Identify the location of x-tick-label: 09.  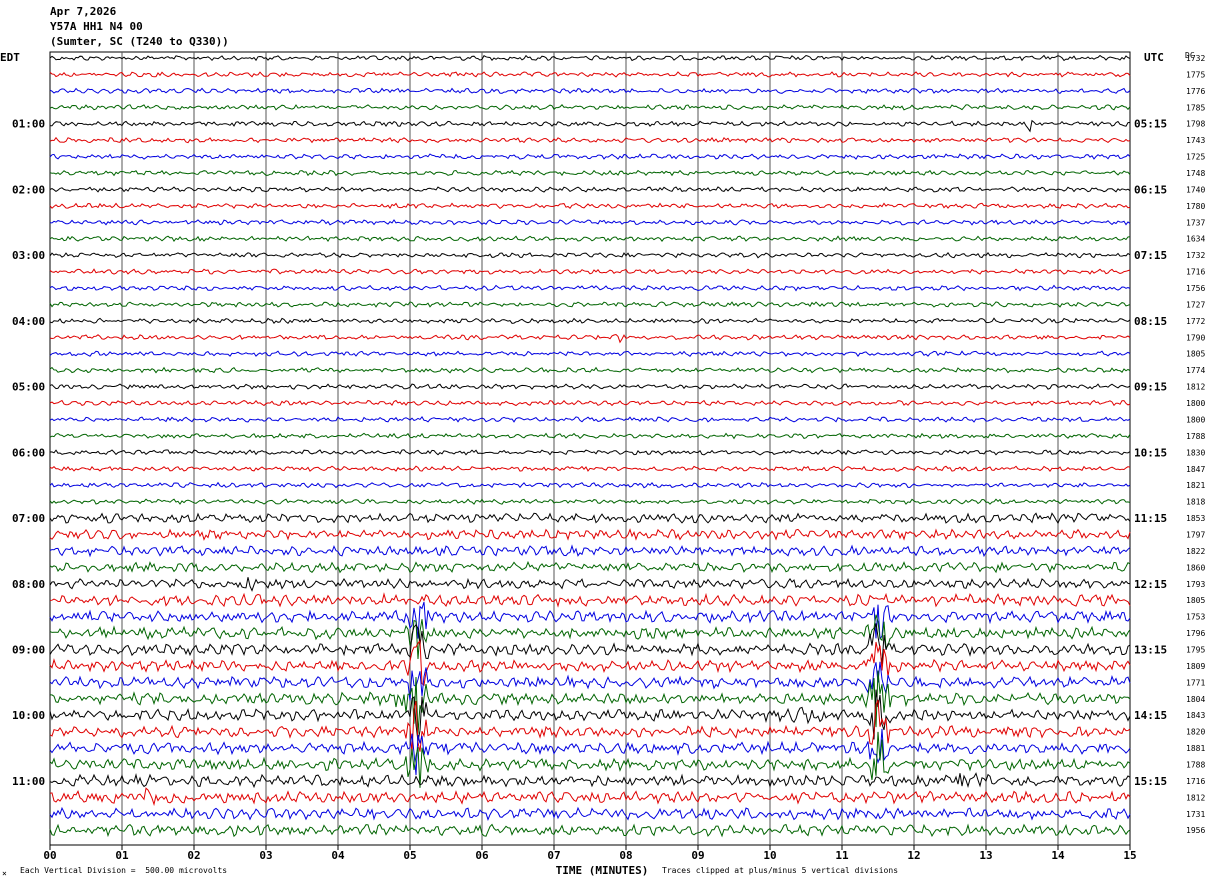
(697, 855).